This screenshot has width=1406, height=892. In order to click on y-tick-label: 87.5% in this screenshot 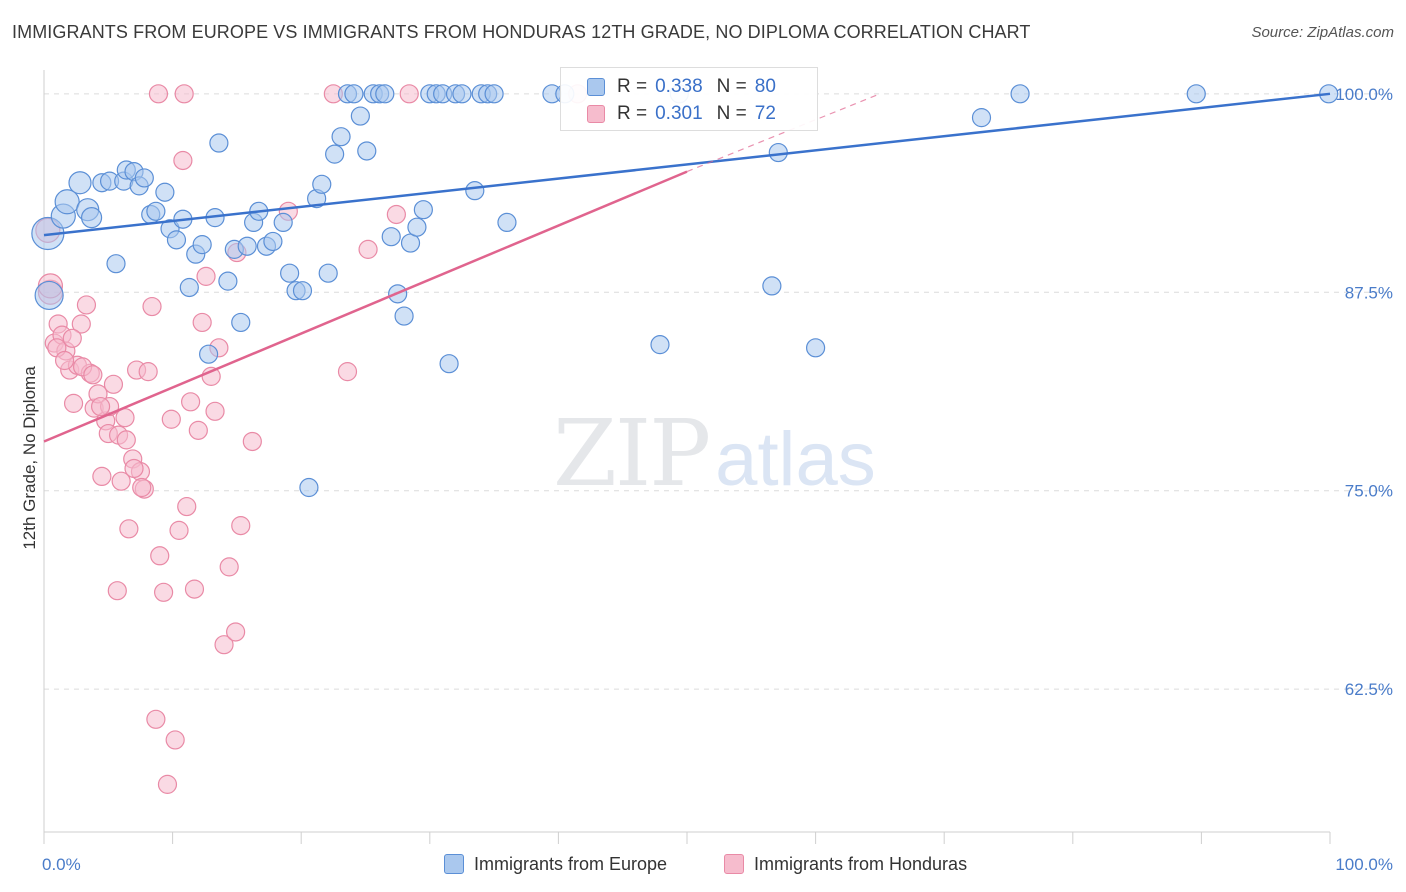, I will do `click(1369, 292)`.